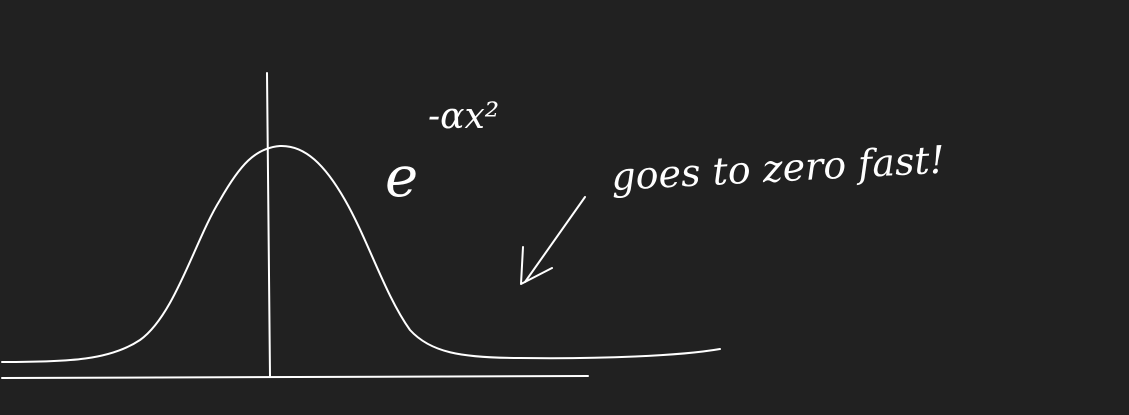 The image size is (1129, 415). I want to click on arrow-icon, so click(553, 240).